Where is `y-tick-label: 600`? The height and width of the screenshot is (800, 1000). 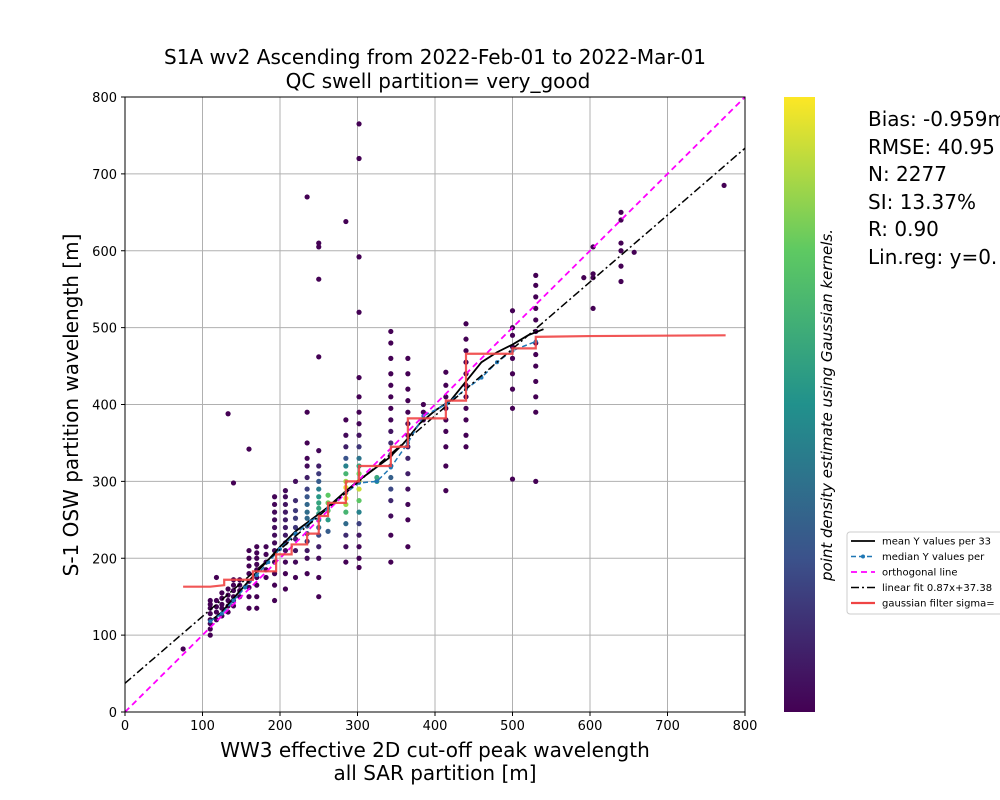 y-tick-label: 600 is located at coordinates (104, 252).